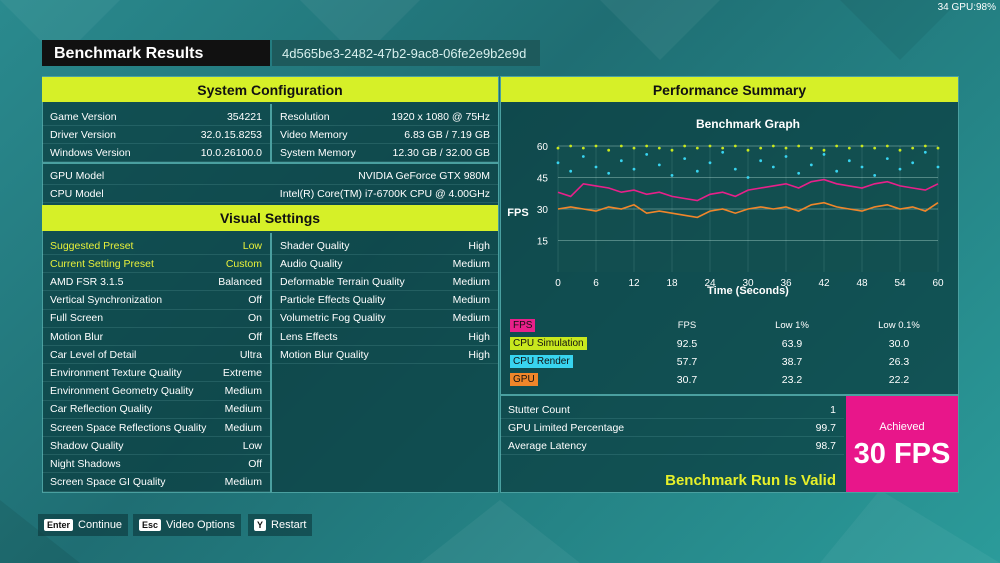 Image resolution: width=1000 pixels, height=563 pixels. Describe the element at coordinates (672, 283) in the screenshot. I see `x-tick-label: 18` at that location.